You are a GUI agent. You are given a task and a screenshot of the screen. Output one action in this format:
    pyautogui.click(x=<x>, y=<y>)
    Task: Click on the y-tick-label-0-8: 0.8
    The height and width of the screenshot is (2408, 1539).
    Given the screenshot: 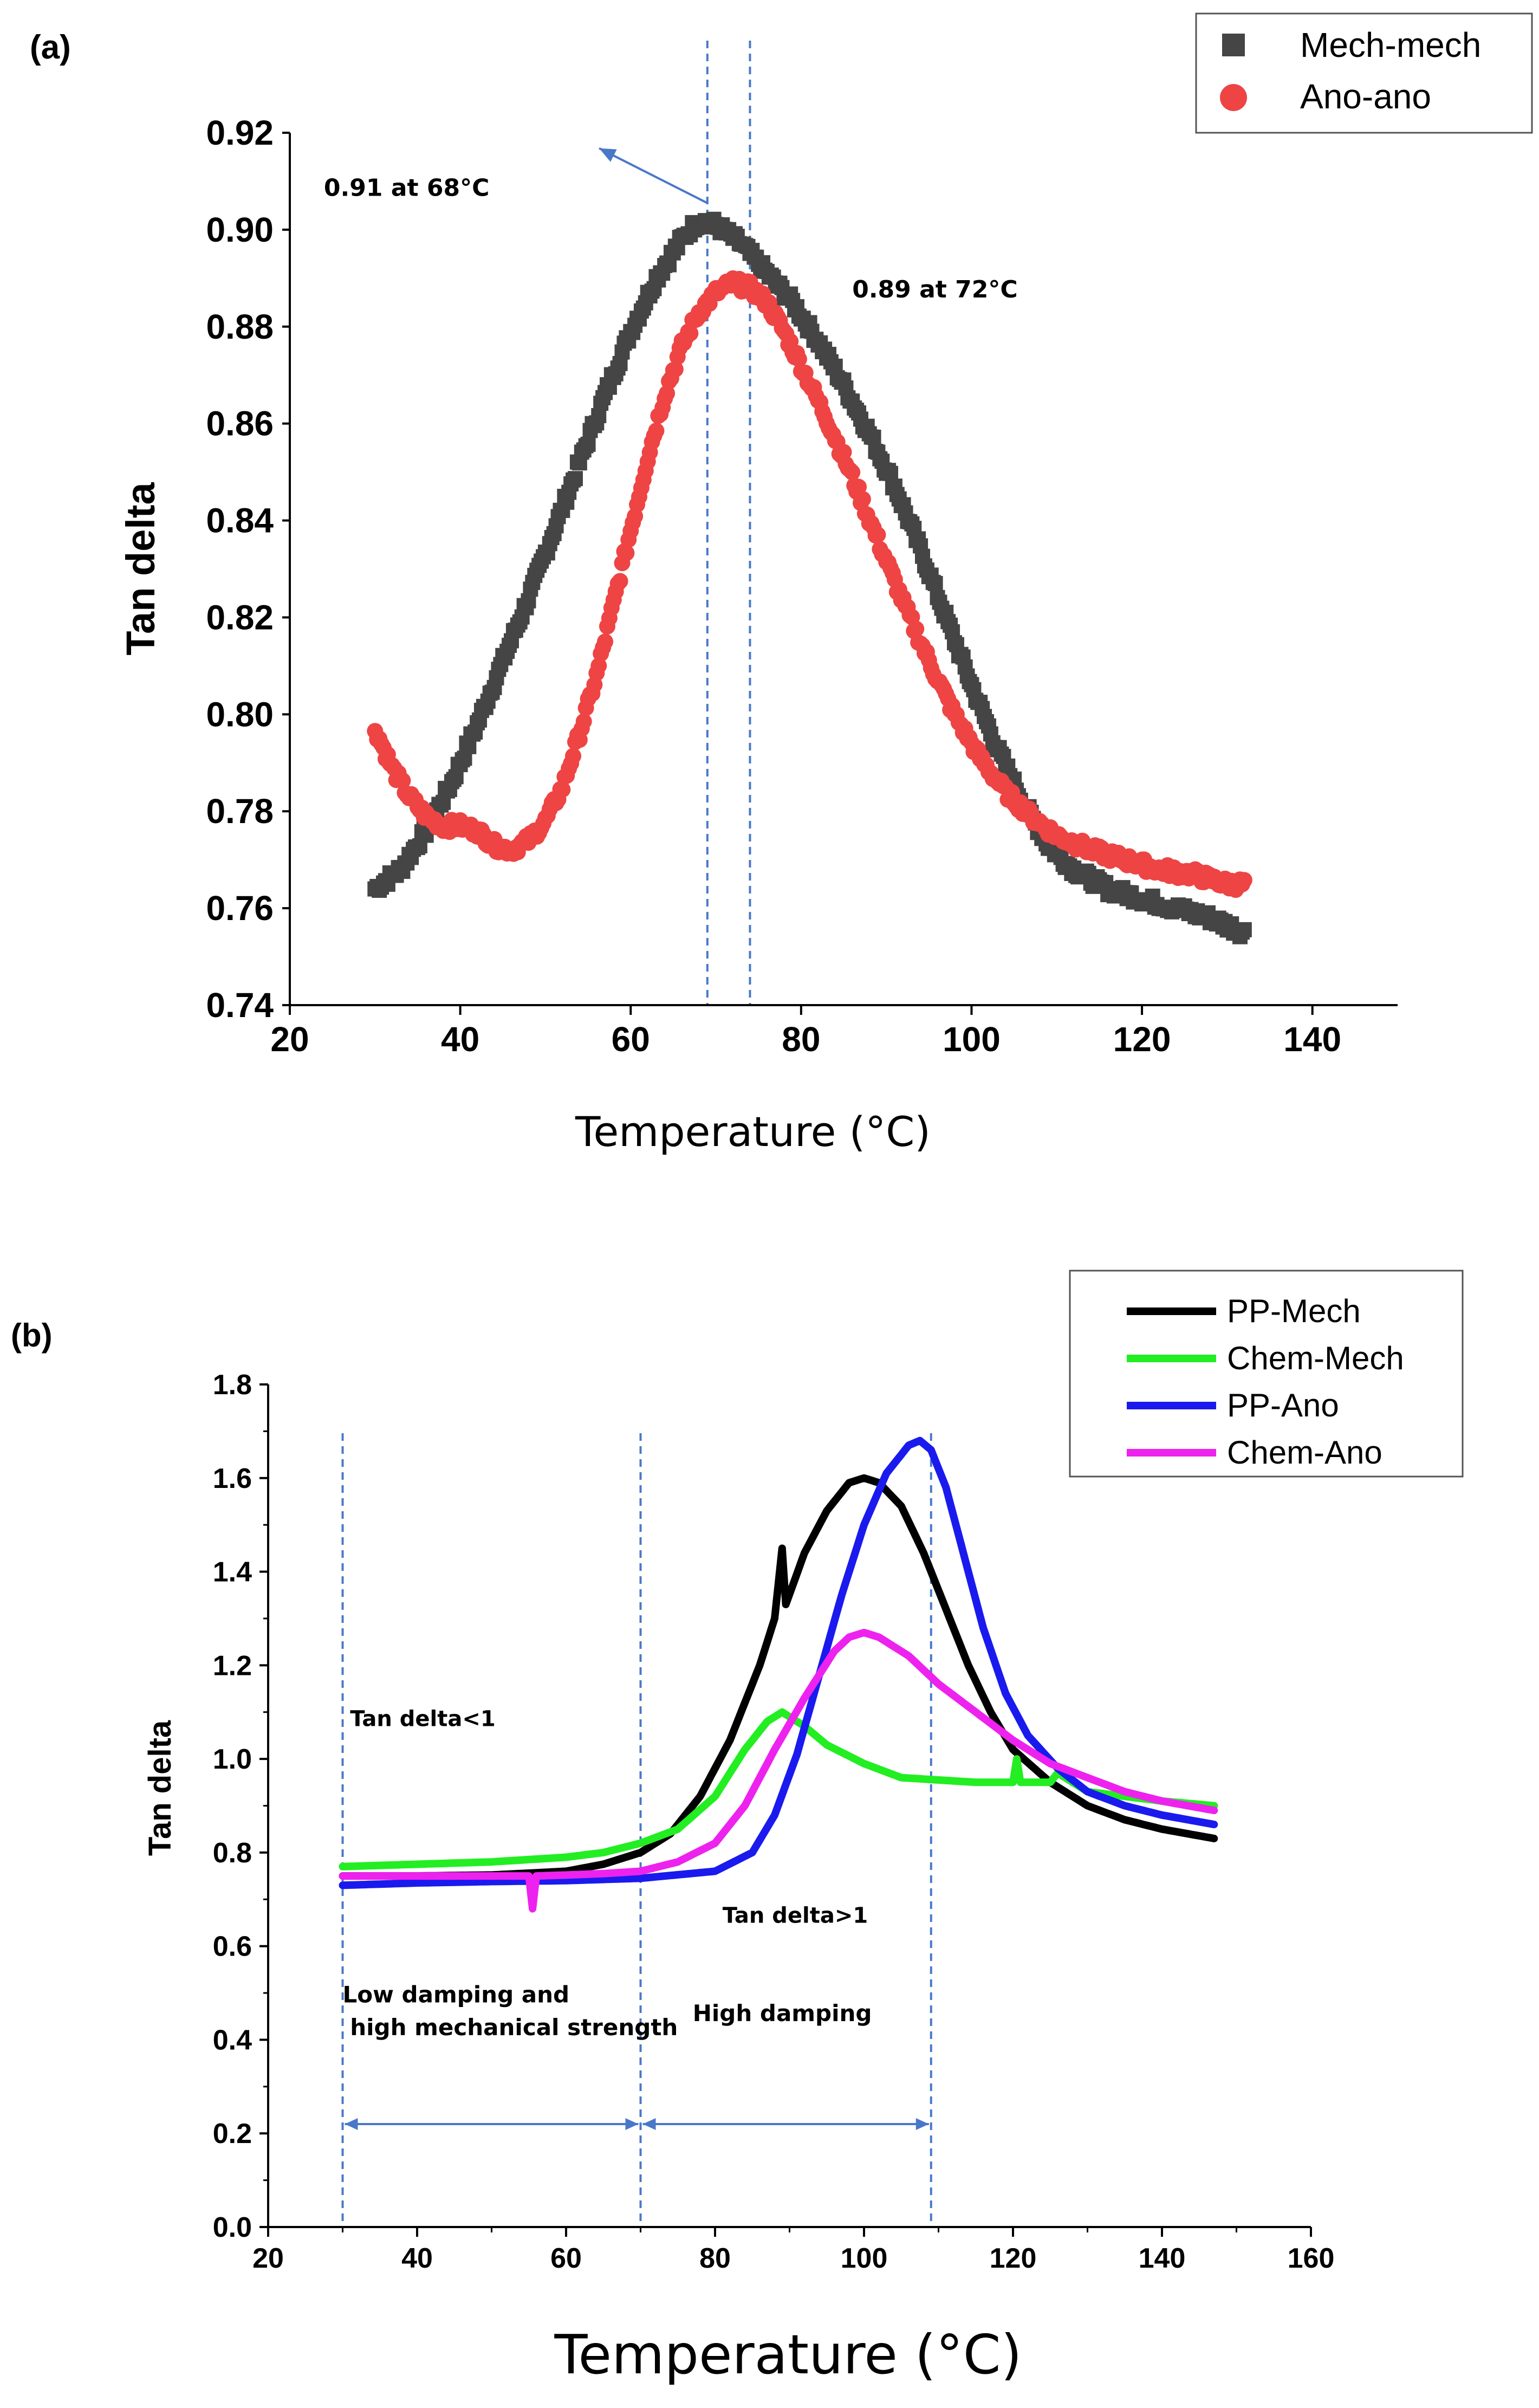 What is the action you would take?
    pyautogui.click(x=232, y=1853)
    